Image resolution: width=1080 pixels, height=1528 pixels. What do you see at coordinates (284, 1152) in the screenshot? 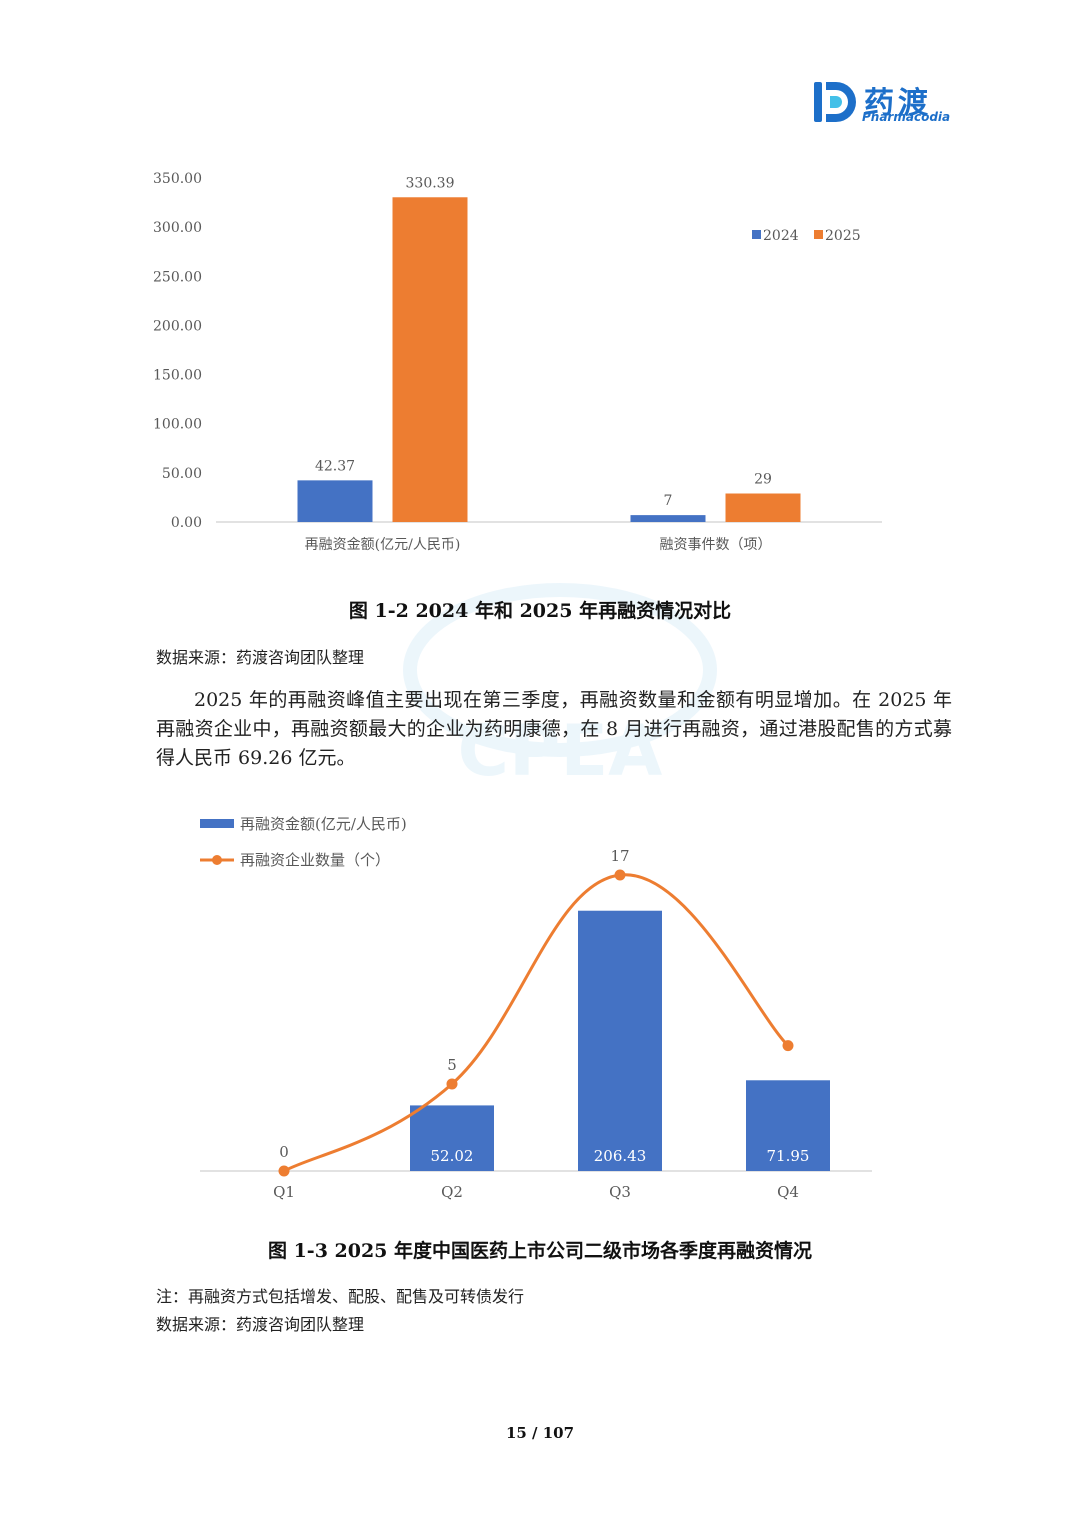
I see `line-data-label: 0` at bounding box center [284, 1152].